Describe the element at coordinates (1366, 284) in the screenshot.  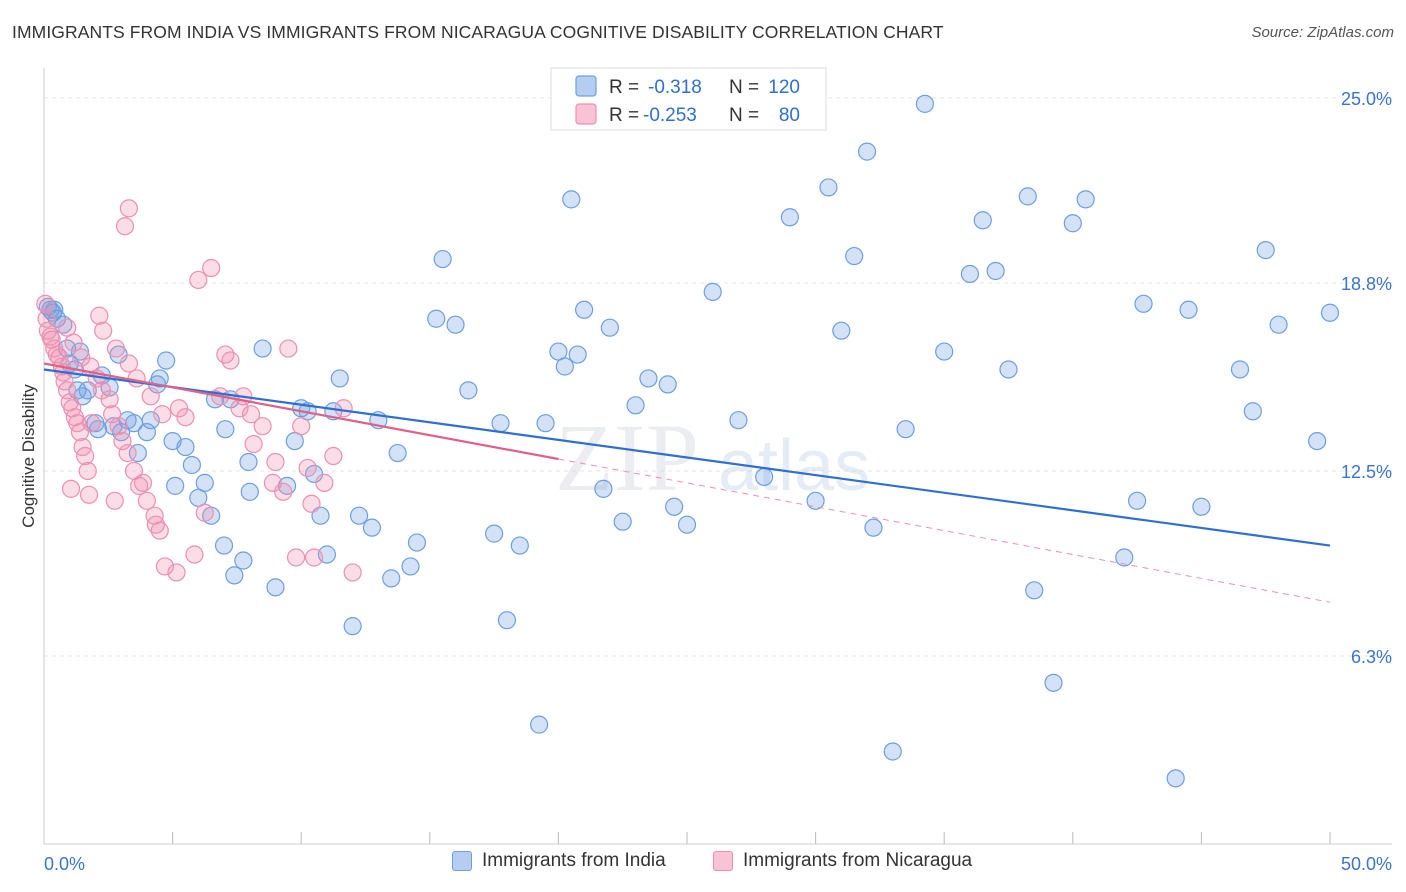
I see `y-tick-label-2: 18.8%` at that location.